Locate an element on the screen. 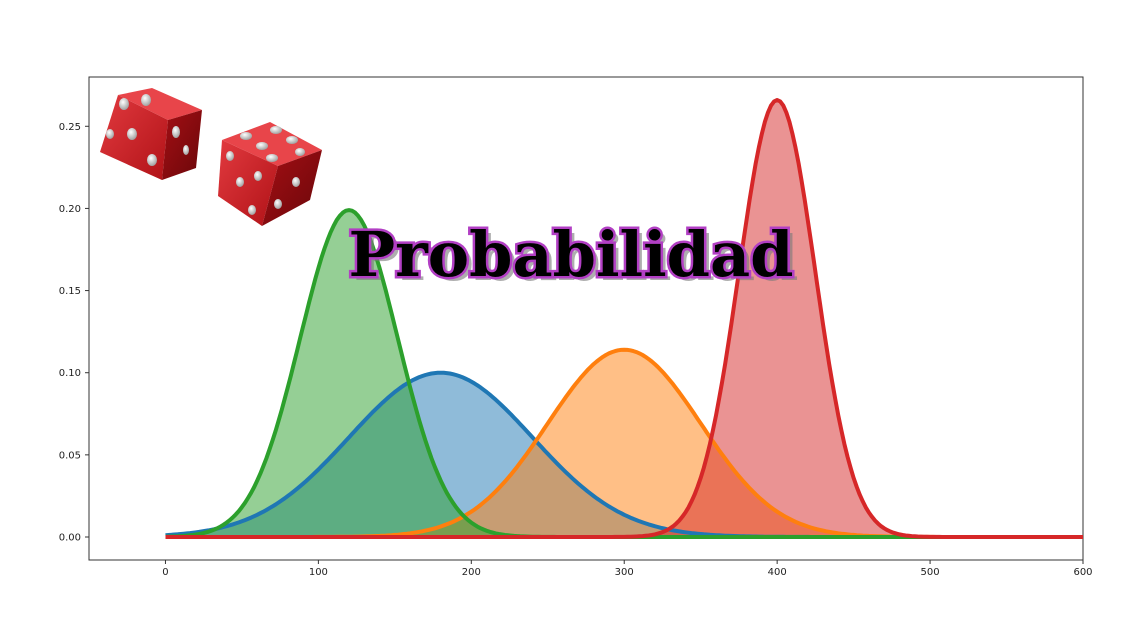 Image resolution: width=1140 pixels, height=641 pixels. x-tick-label: 400 is located at coordinates (777, 572).